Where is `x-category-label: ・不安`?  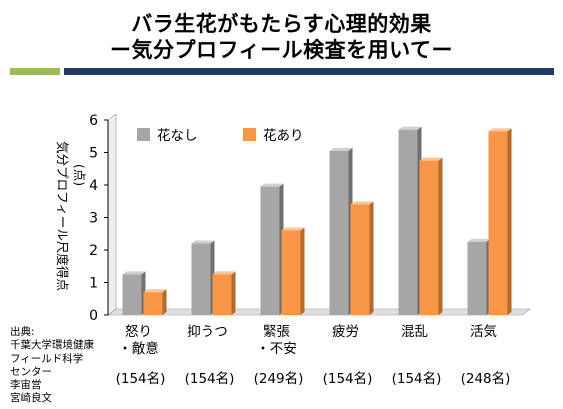
x-category-label: ・不安 is located at coordinates (276, 349).